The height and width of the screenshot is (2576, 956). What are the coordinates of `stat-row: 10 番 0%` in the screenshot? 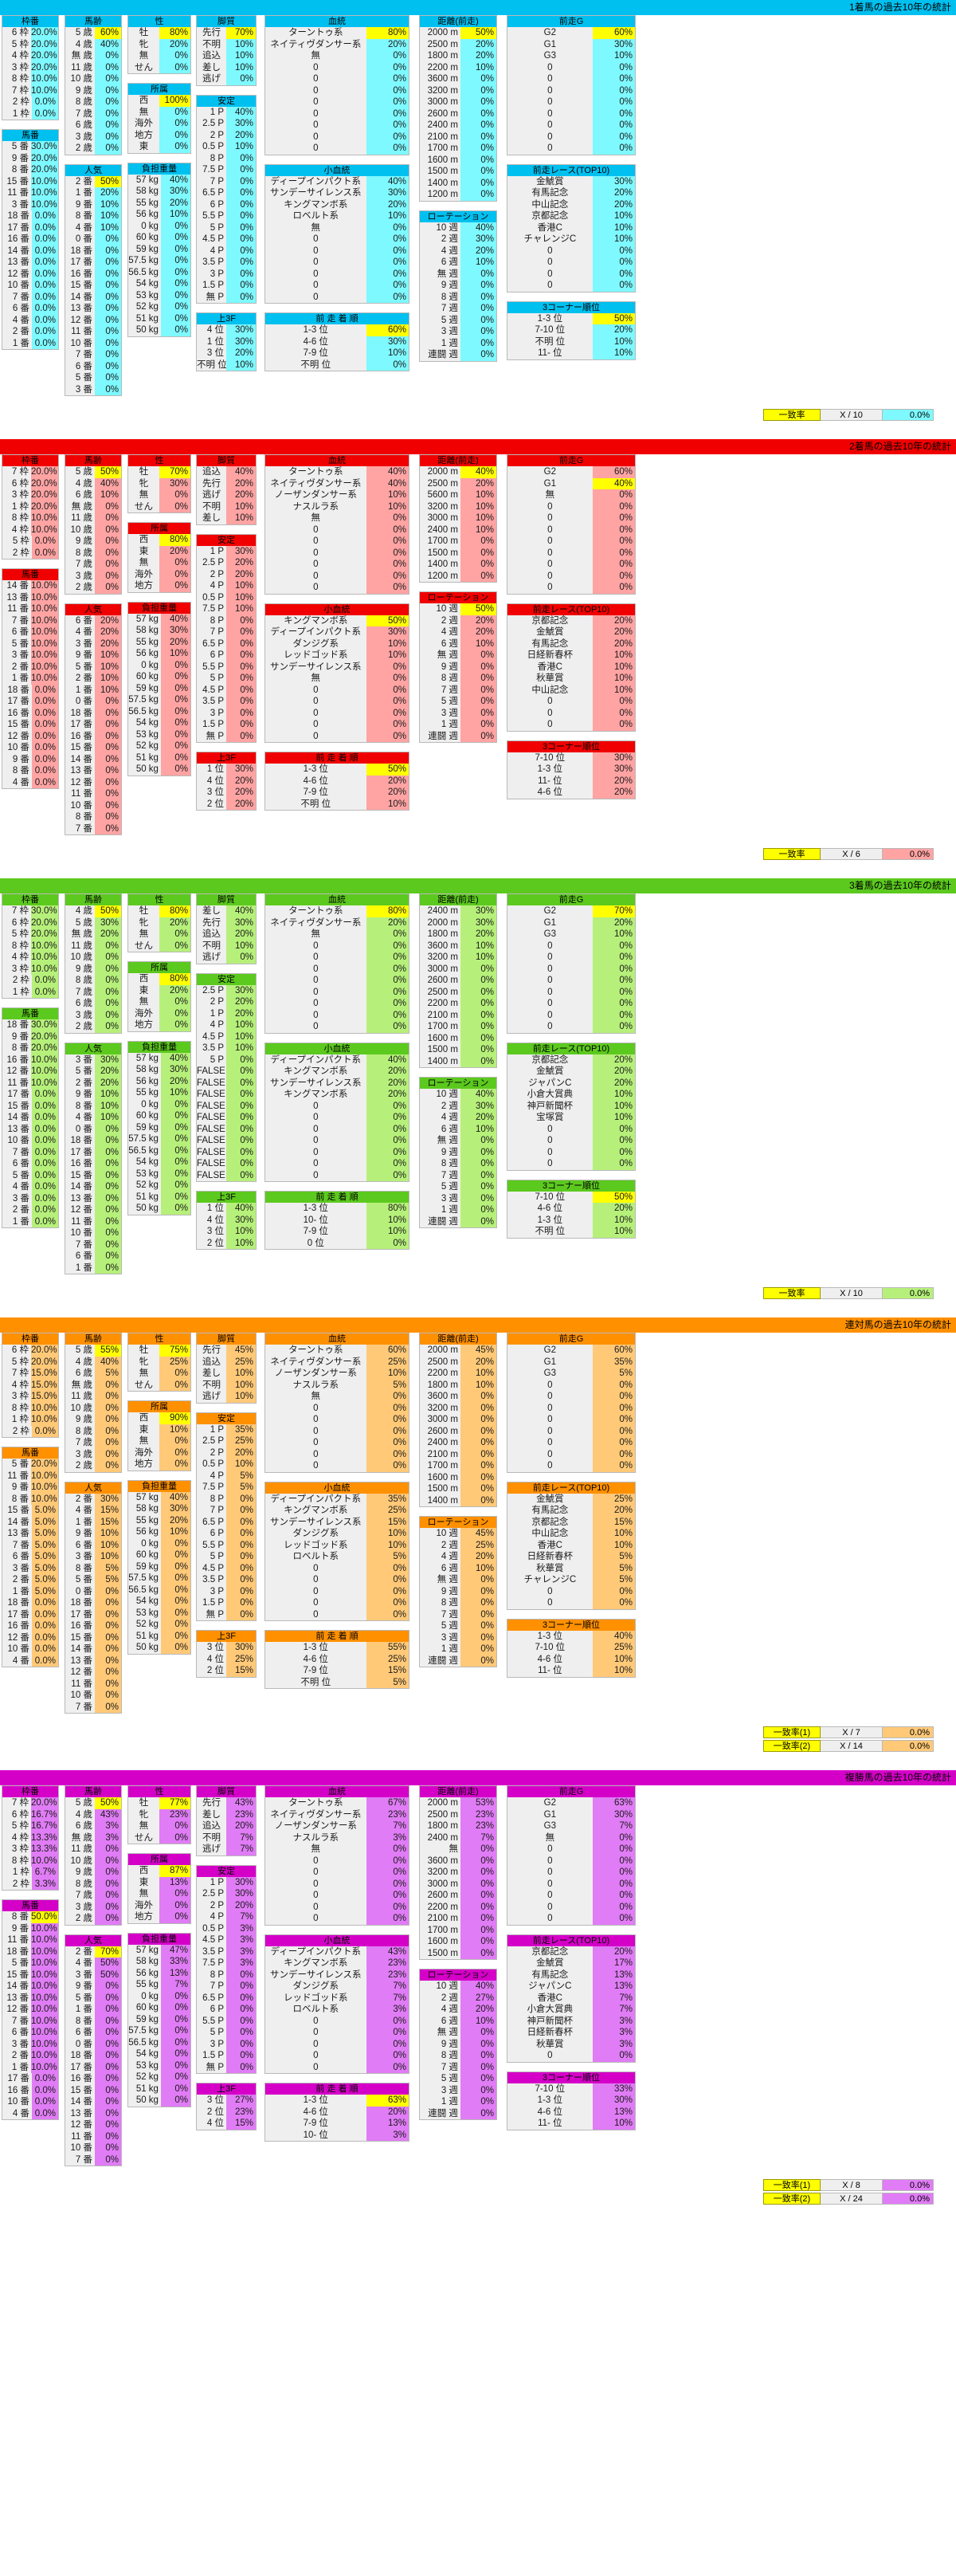 It's located at (93, 1233).